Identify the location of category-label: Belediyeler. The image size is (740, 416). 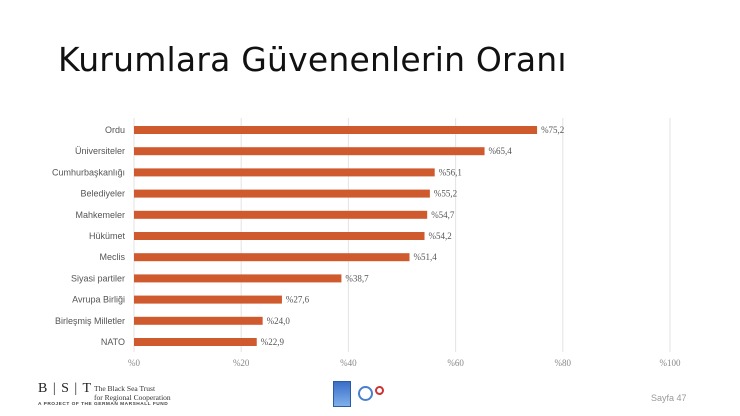
(102, 194).